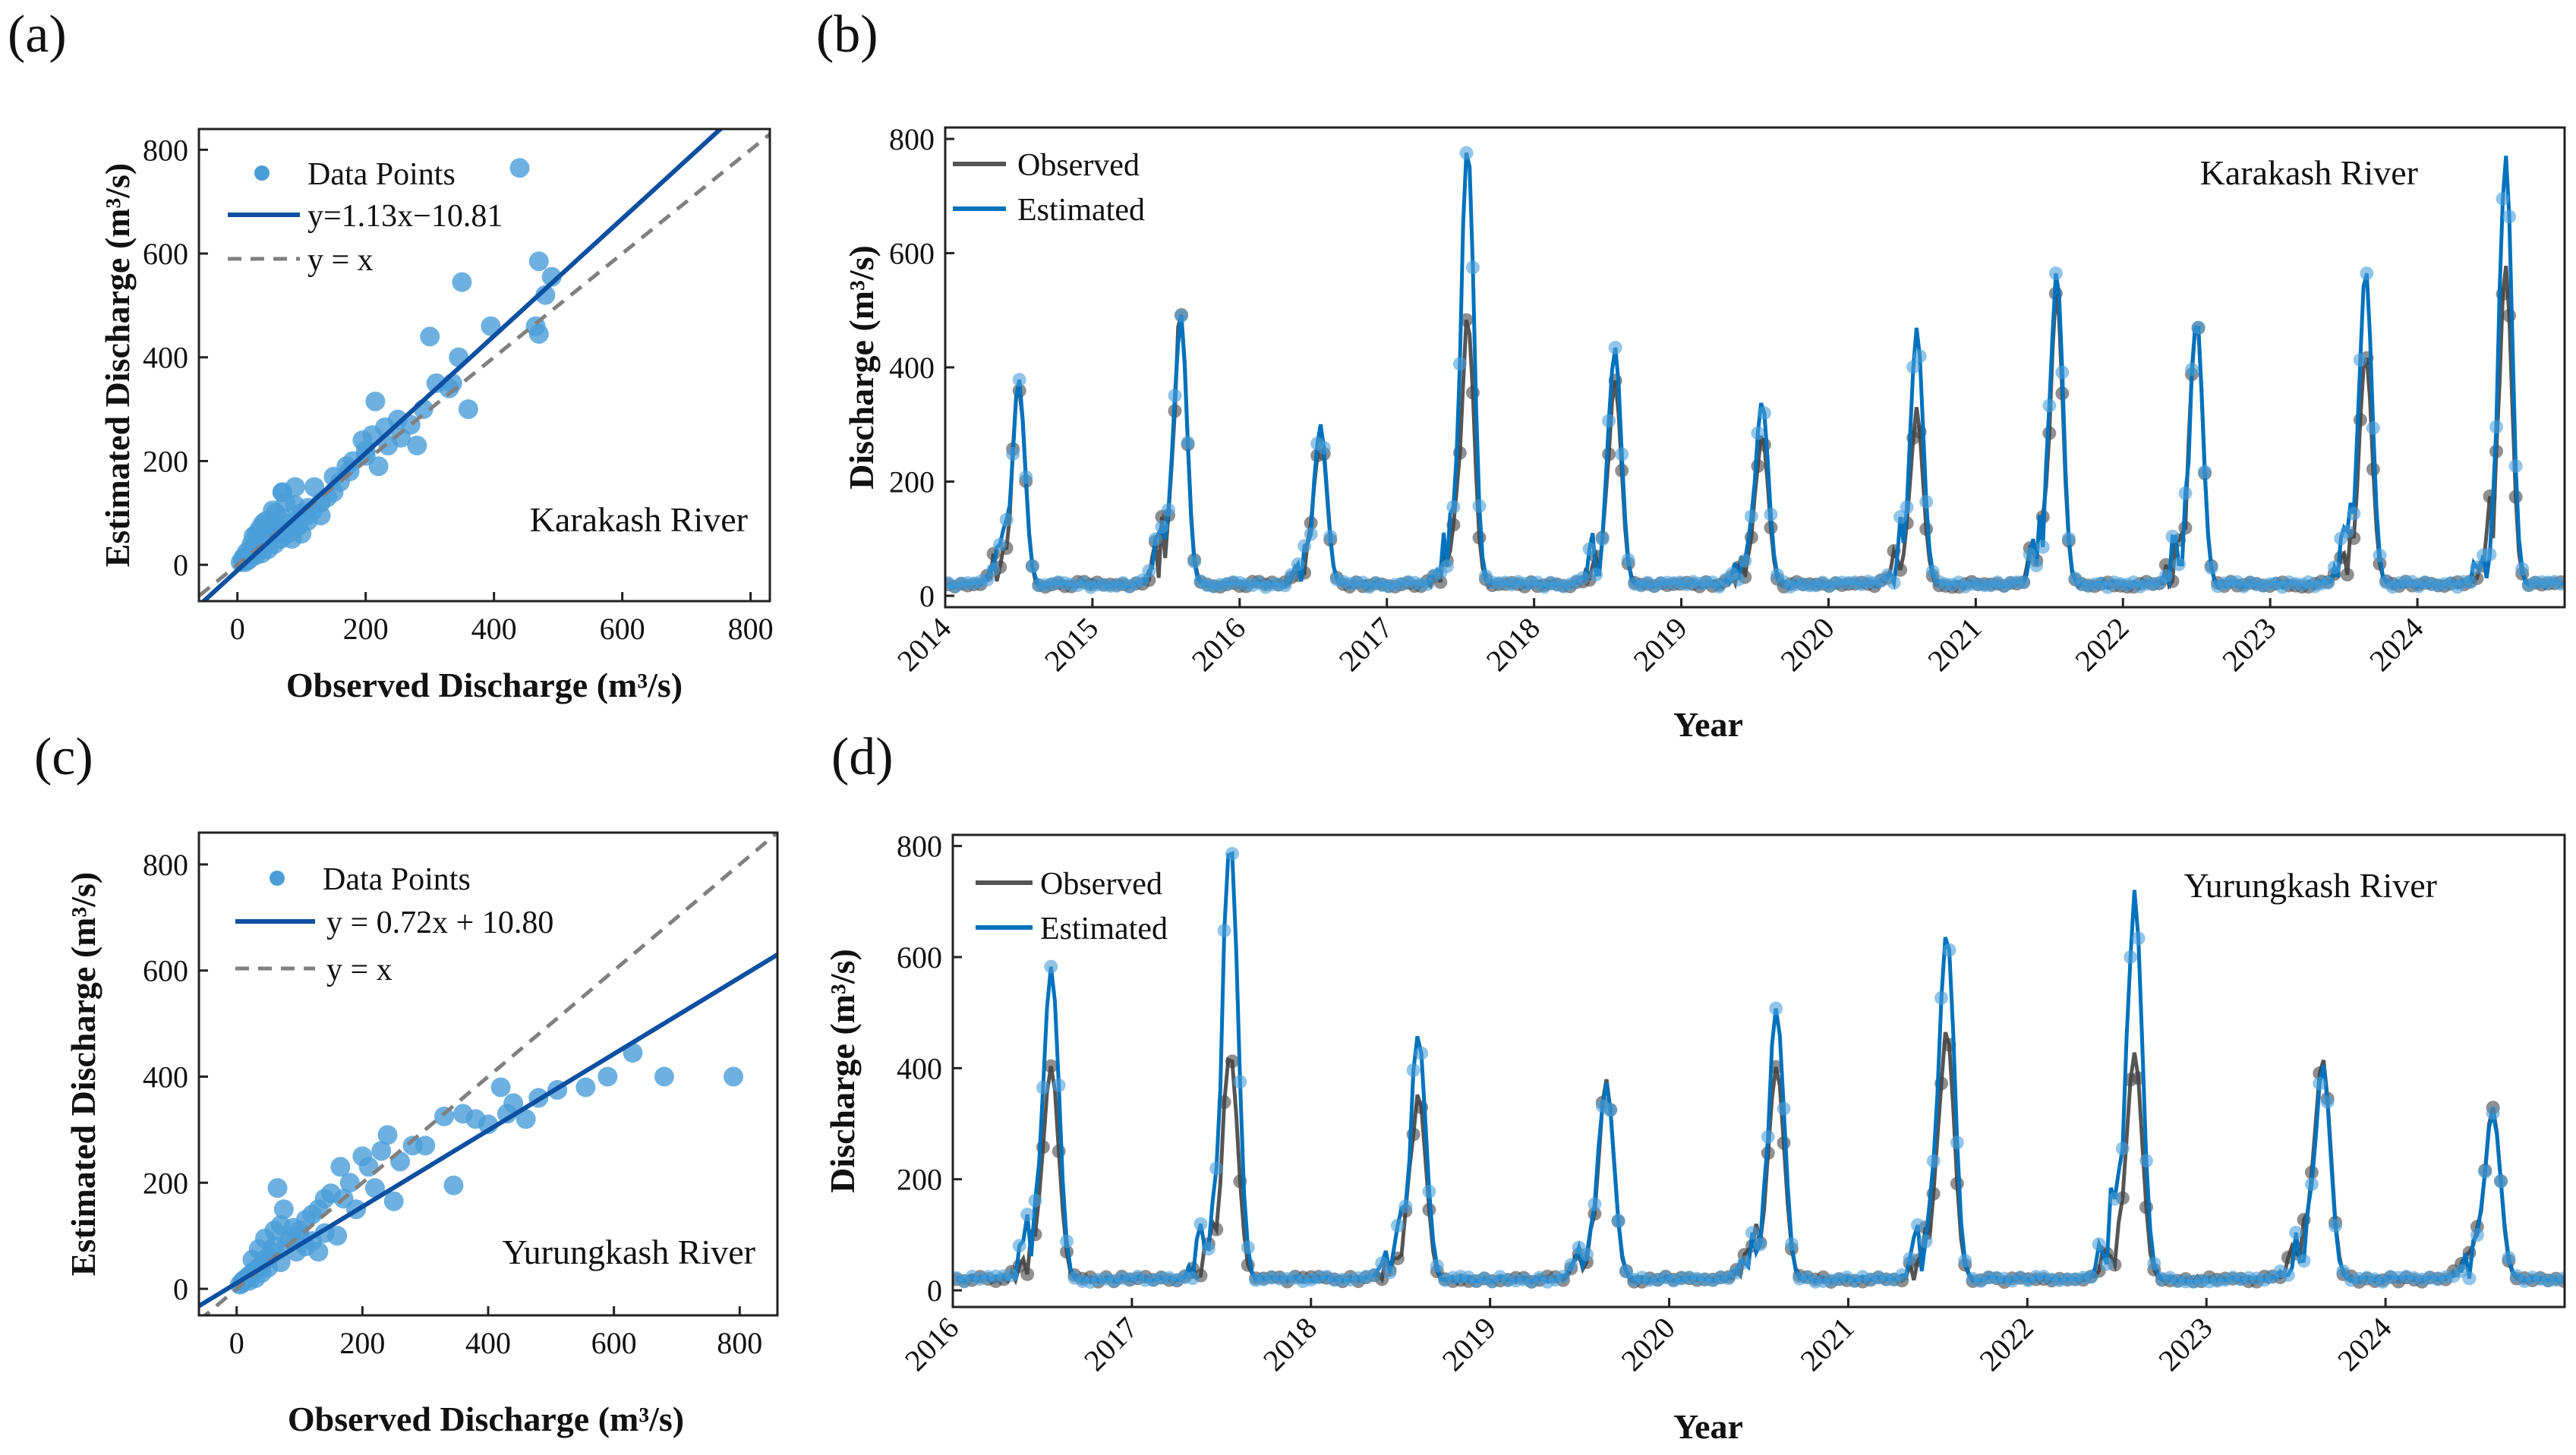 This screenshot has height=1455, width=2576. What do you see at coordinates (165, 1077) in the screenshot?
I see `ytick-label: 400` at bounding box center [165, 1077].